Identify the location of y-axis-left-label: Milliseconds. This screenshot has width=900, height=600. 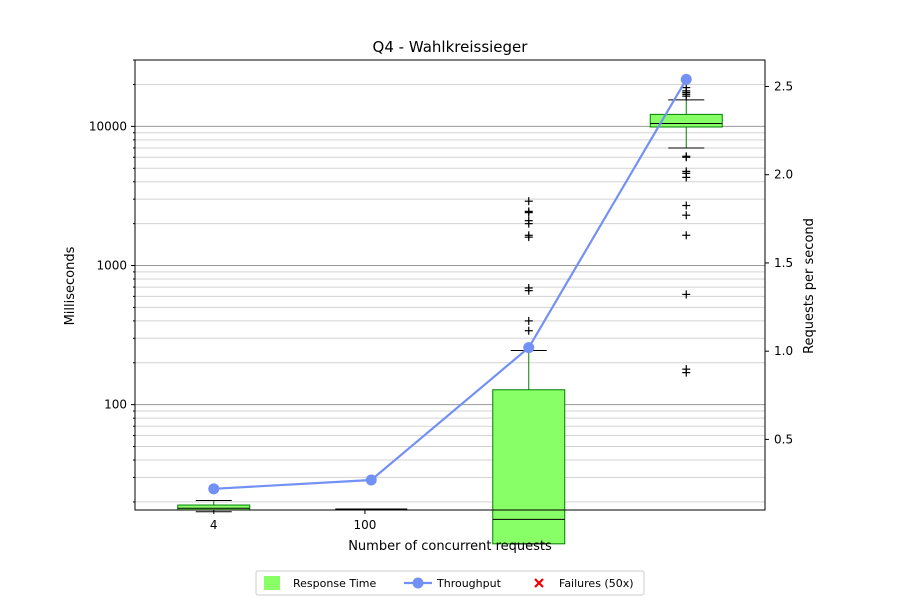
(70, 285).